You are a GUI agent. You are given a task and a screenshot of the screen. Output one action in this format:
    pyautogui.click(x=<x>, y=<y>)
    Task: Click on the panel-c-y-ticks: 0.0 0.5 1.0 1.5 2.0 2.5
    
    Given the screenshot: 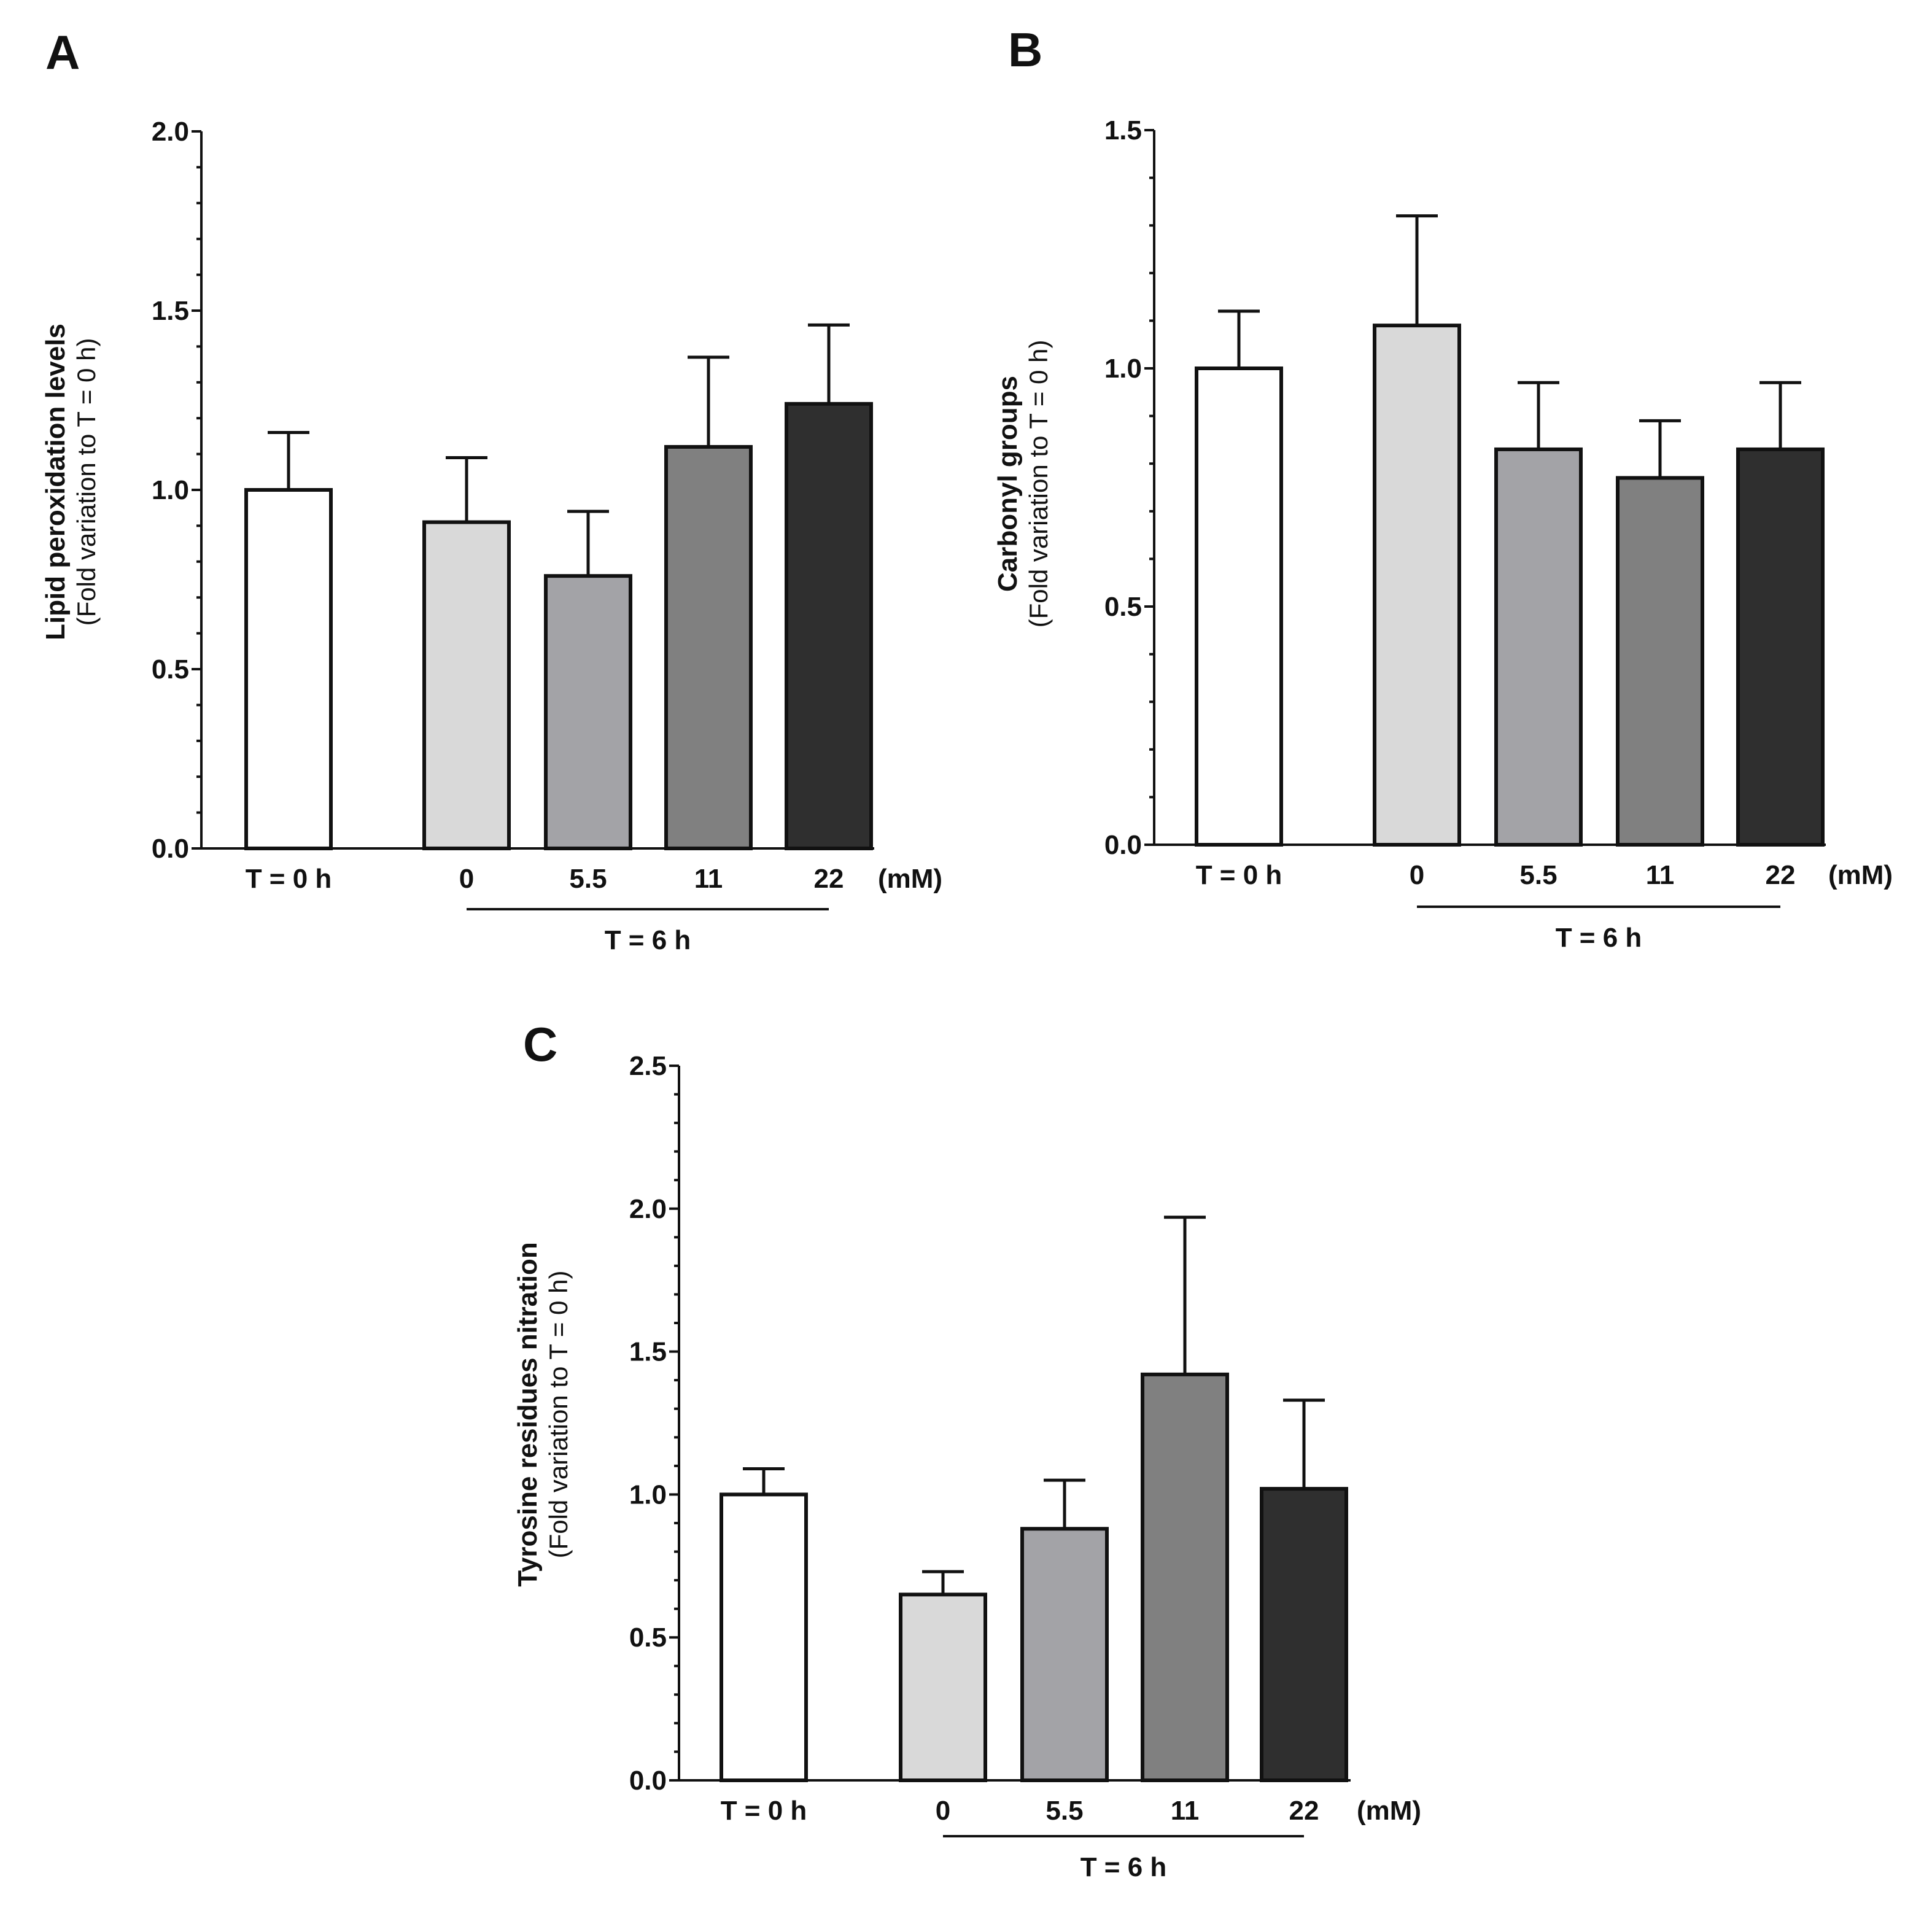 What is the action you would take?
    pyautogui.click(x=654, y=1423)
    